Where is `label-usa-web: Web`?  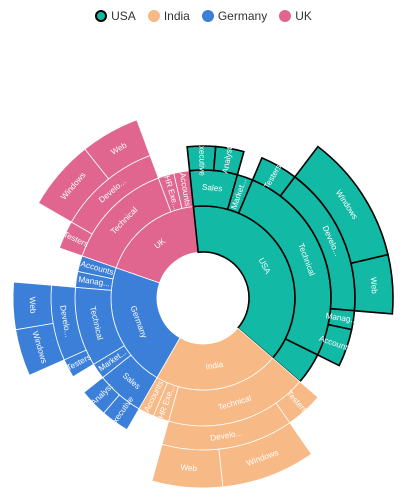 label-usa-web: Web is located at coordinates (374, 286).